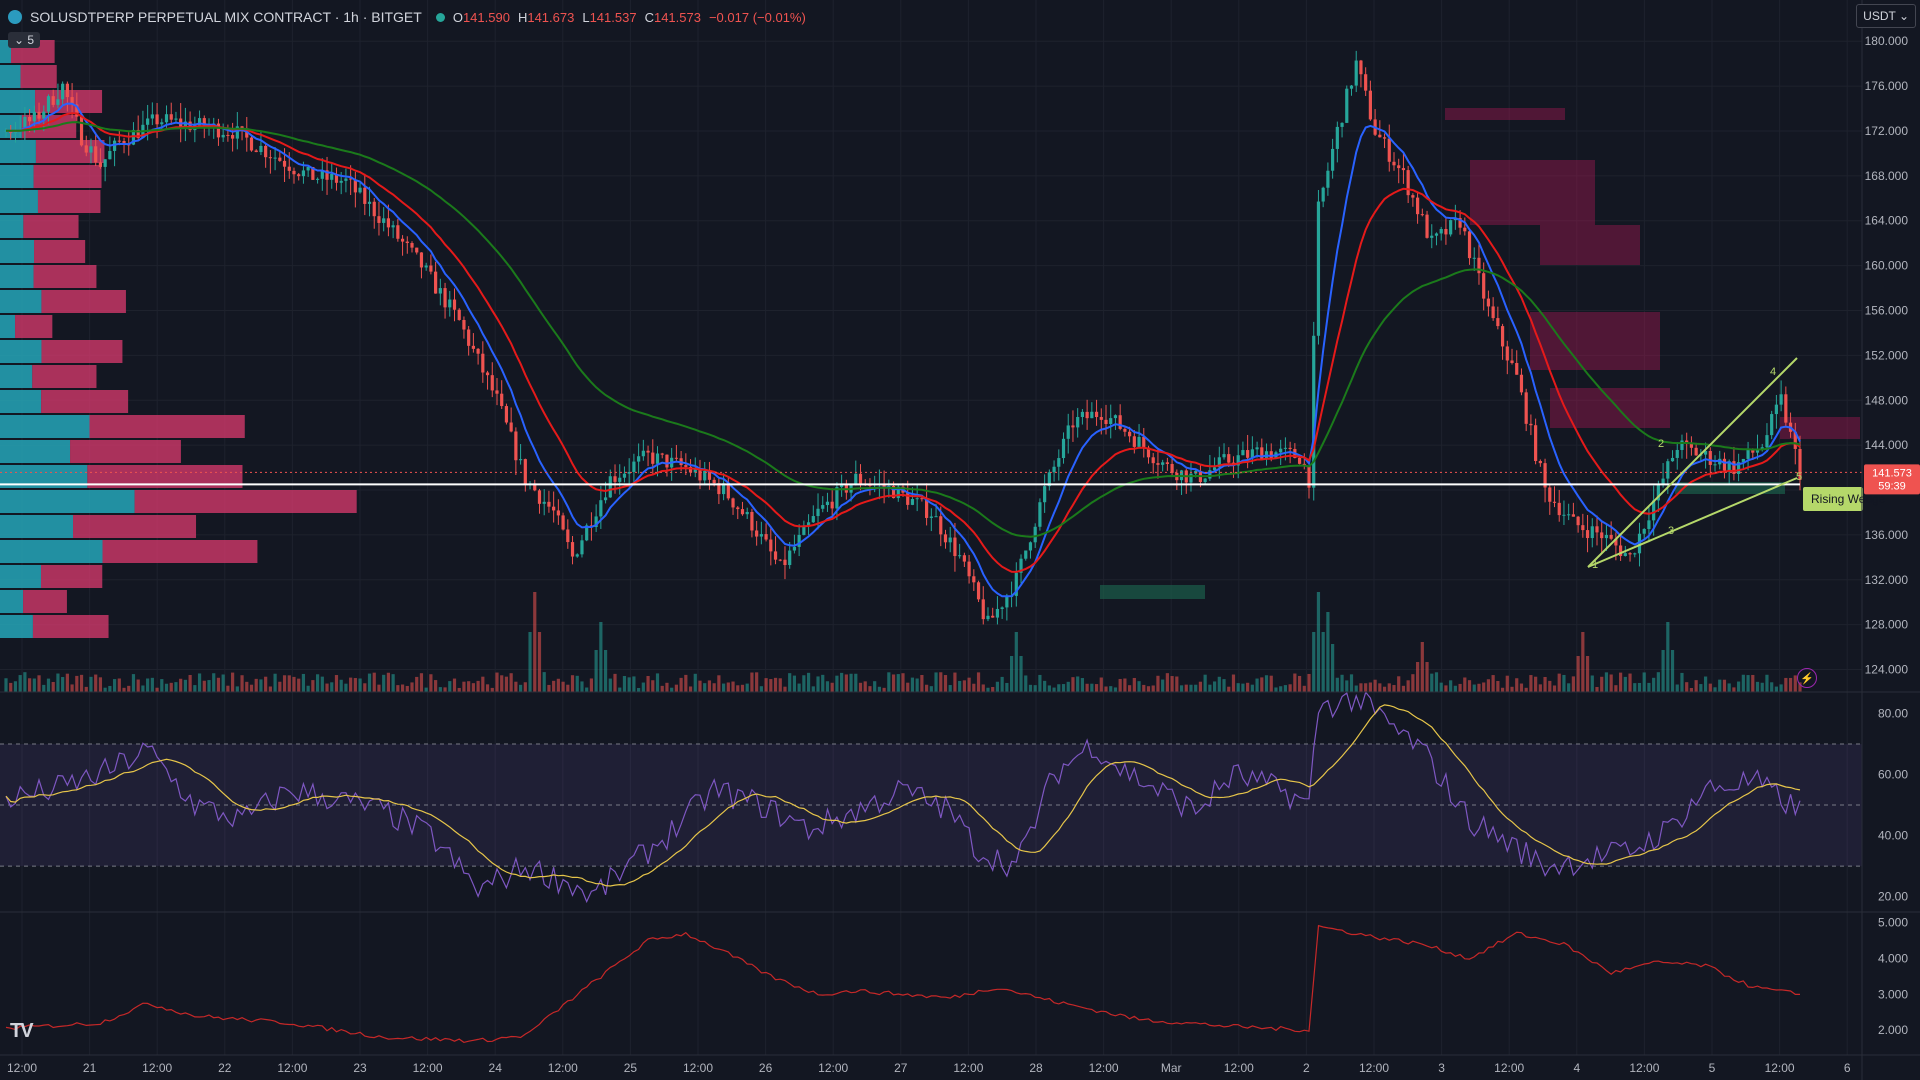 Image resolution: width=1920 pixels, height=1080 pixels. Describe the element at coordinates (968, 1068) in the screenshot. I see `time-axis-label: 12:00` at that location.